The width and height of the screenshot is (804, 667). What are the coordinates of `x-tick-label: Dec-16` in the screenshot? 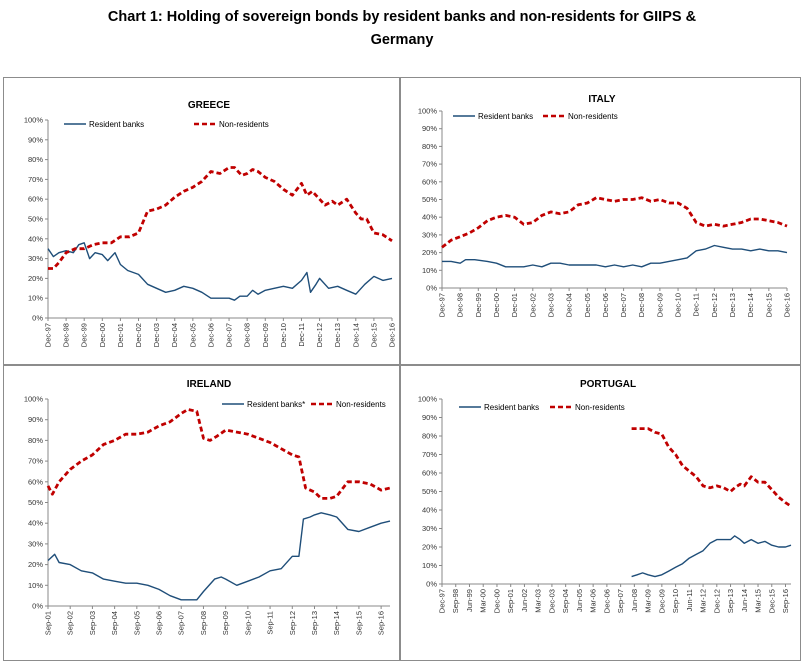 It's located at (787, 305).